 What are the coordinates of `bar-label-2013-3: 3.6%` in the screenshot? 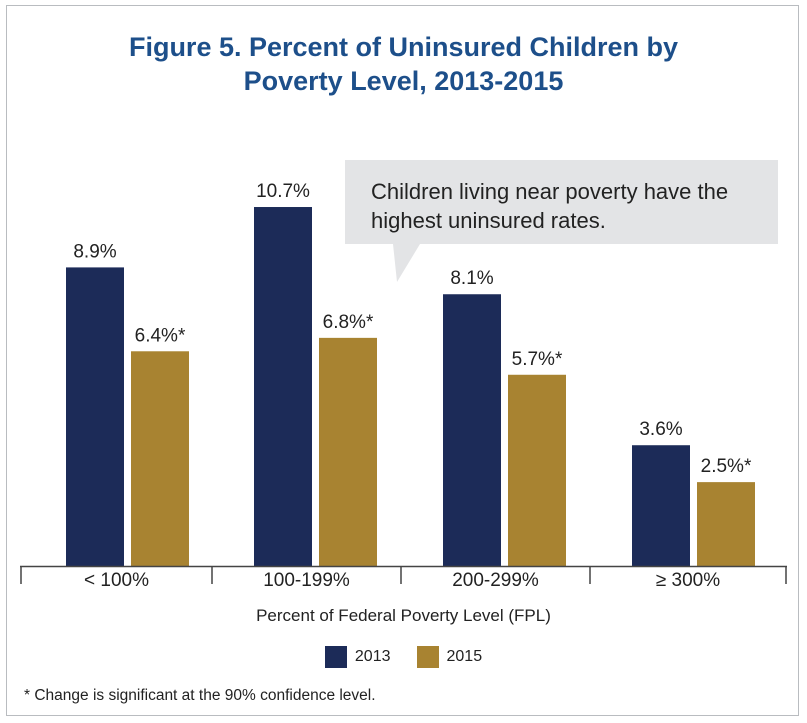 It's located at (660, 429).